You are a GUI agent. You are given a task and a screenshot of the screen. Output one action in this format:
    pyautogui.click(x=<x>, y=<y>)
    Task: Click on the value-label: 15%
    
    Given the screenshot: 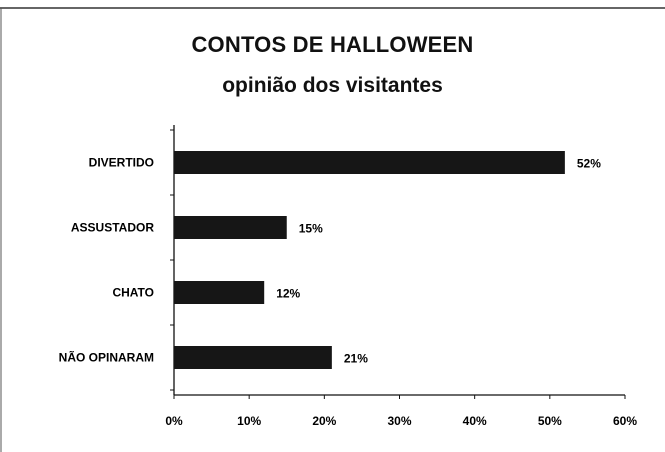 What is the action you would take?
    pyautogui.click(x=311, y=229)
    